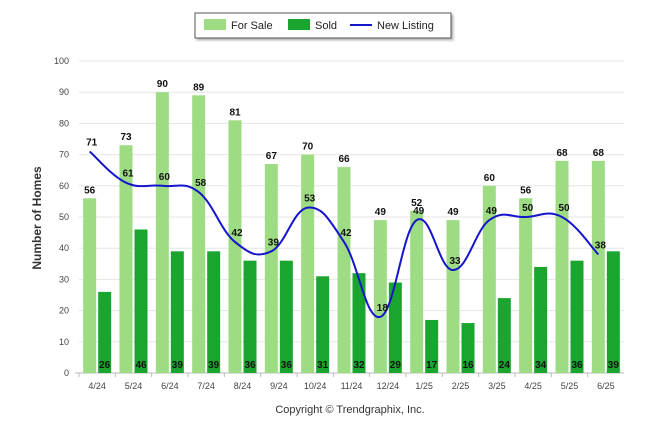 This screenshot has height=434, width=646. What do you see at coordinates (141, 365) in the screenshot?
I see `label-sold-1: 46` at bounding box center [141, 365].